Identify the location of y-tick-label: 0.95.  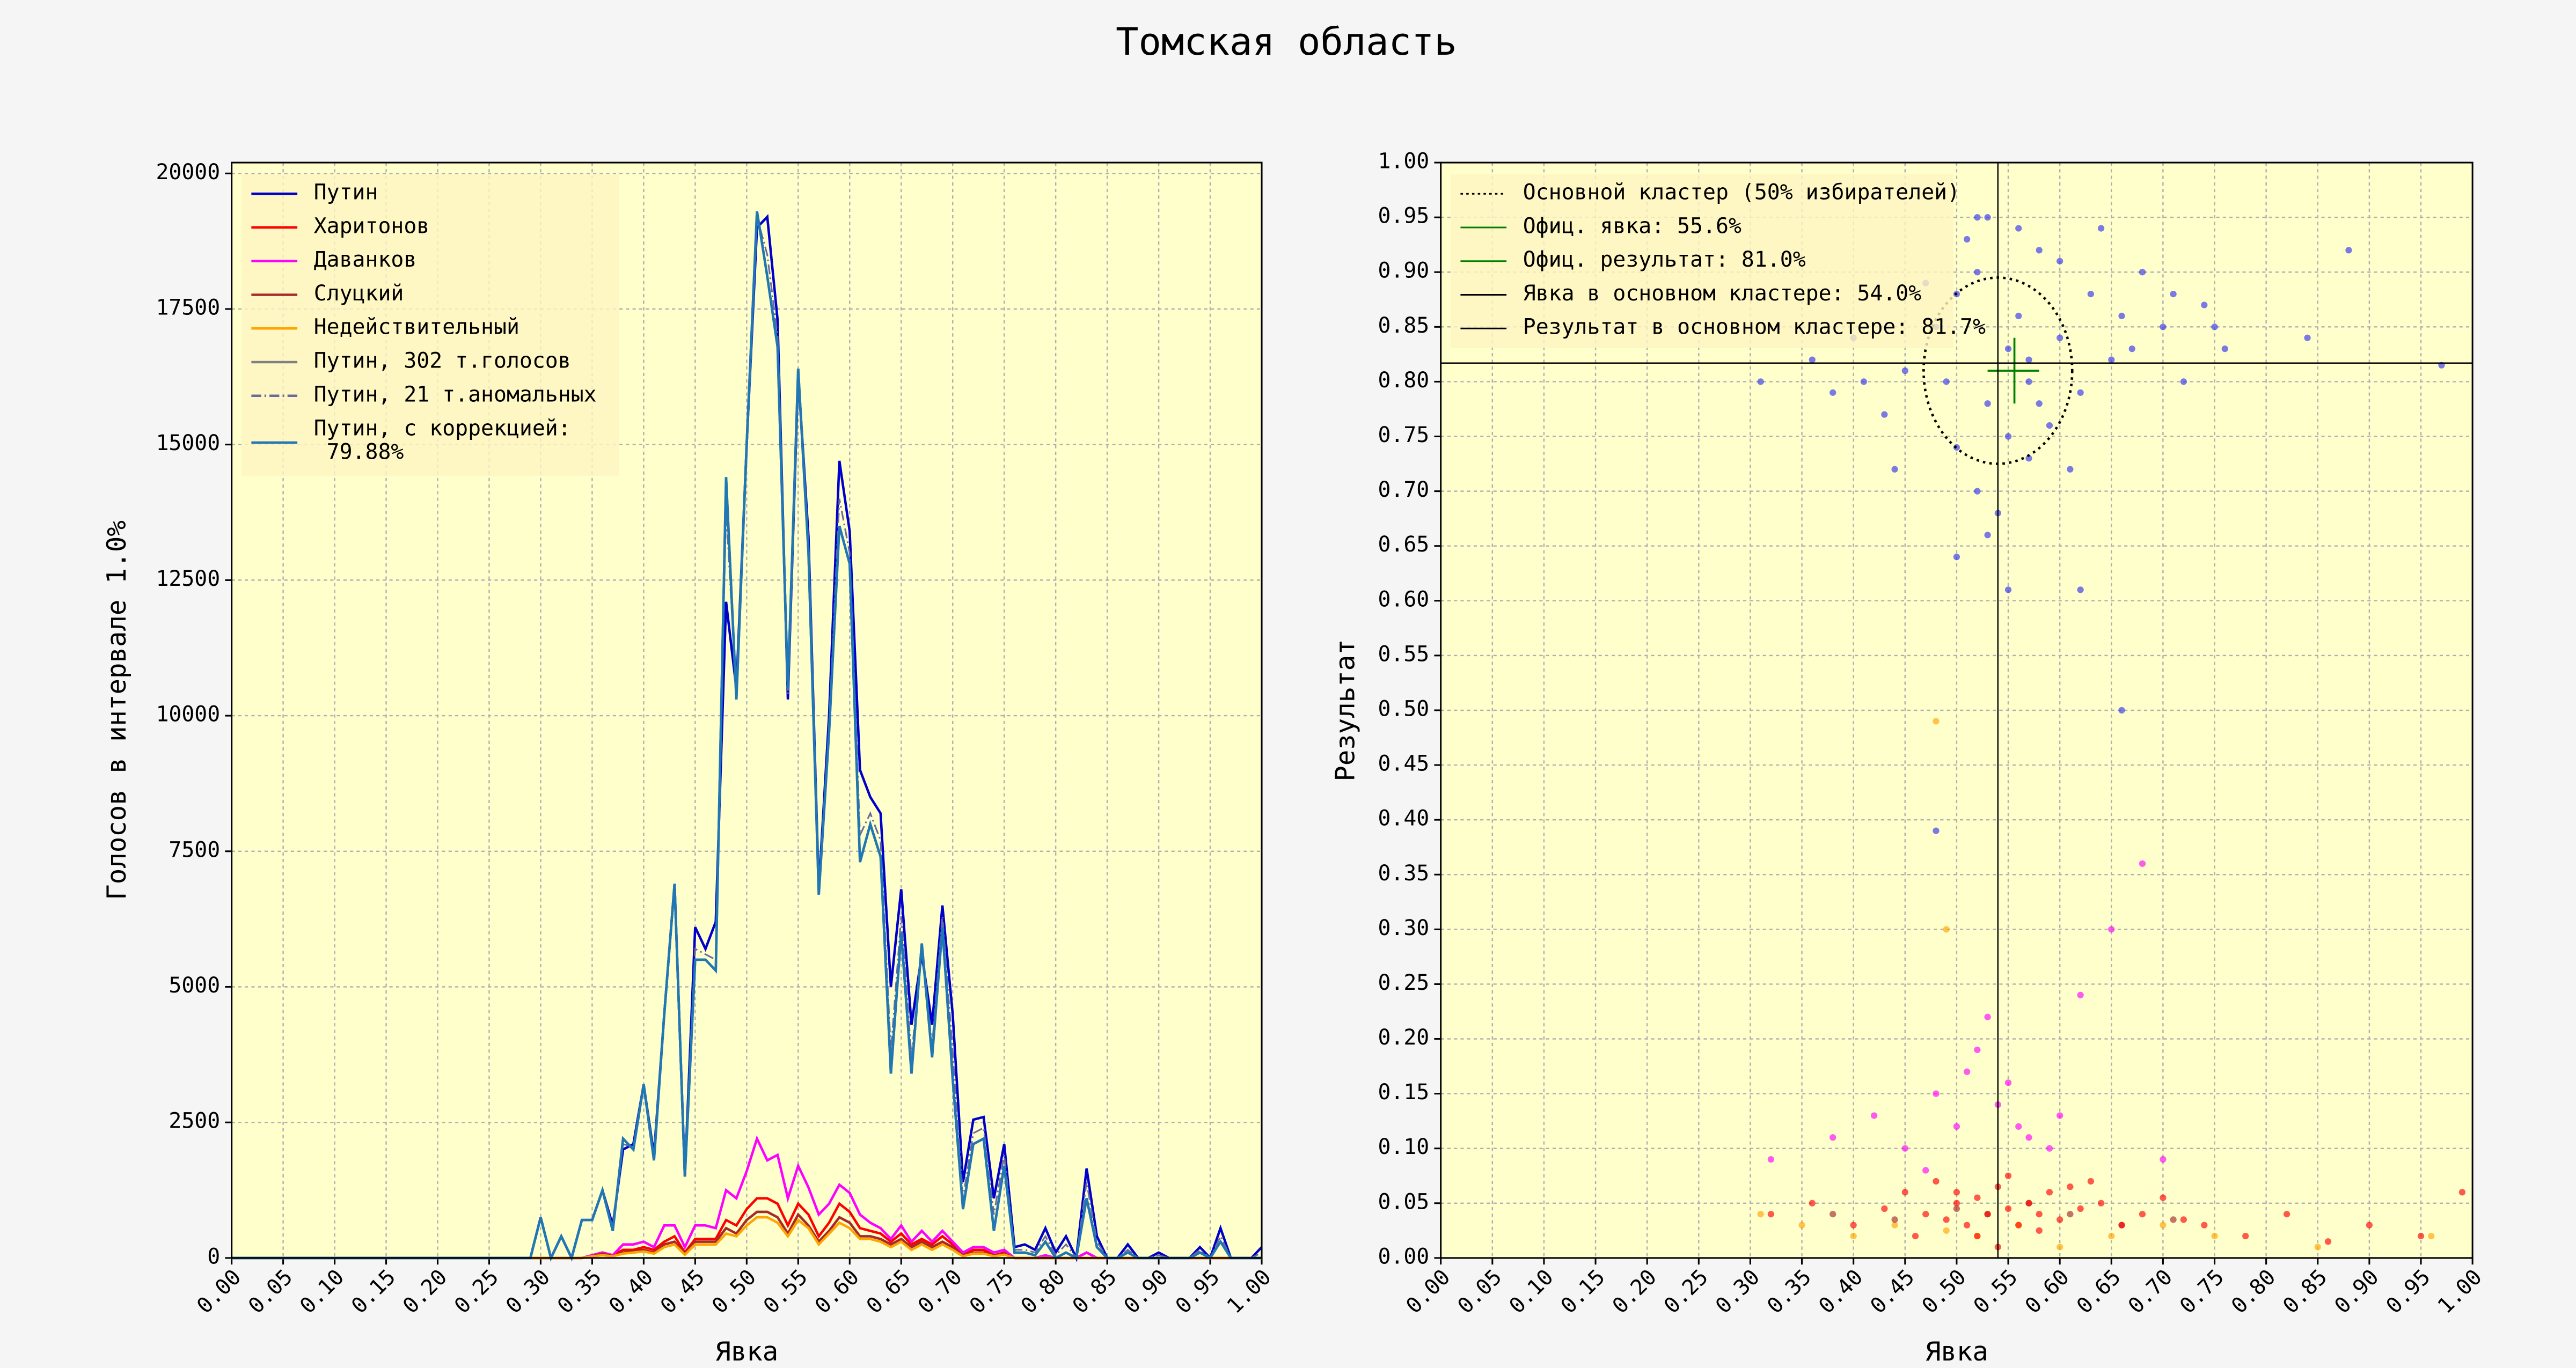
(1403, 216).